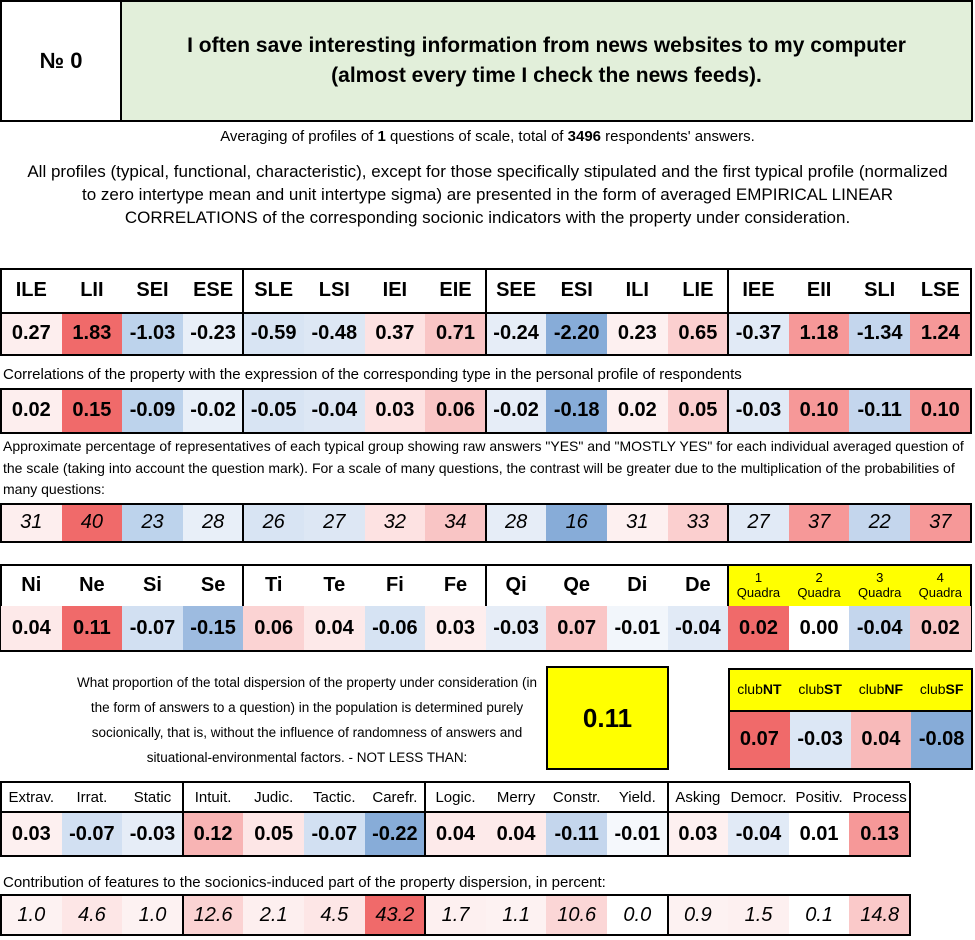 This screenshot has width=975, height=940. I want to click on trait-value-democr: -0.04, so click(758, 834).